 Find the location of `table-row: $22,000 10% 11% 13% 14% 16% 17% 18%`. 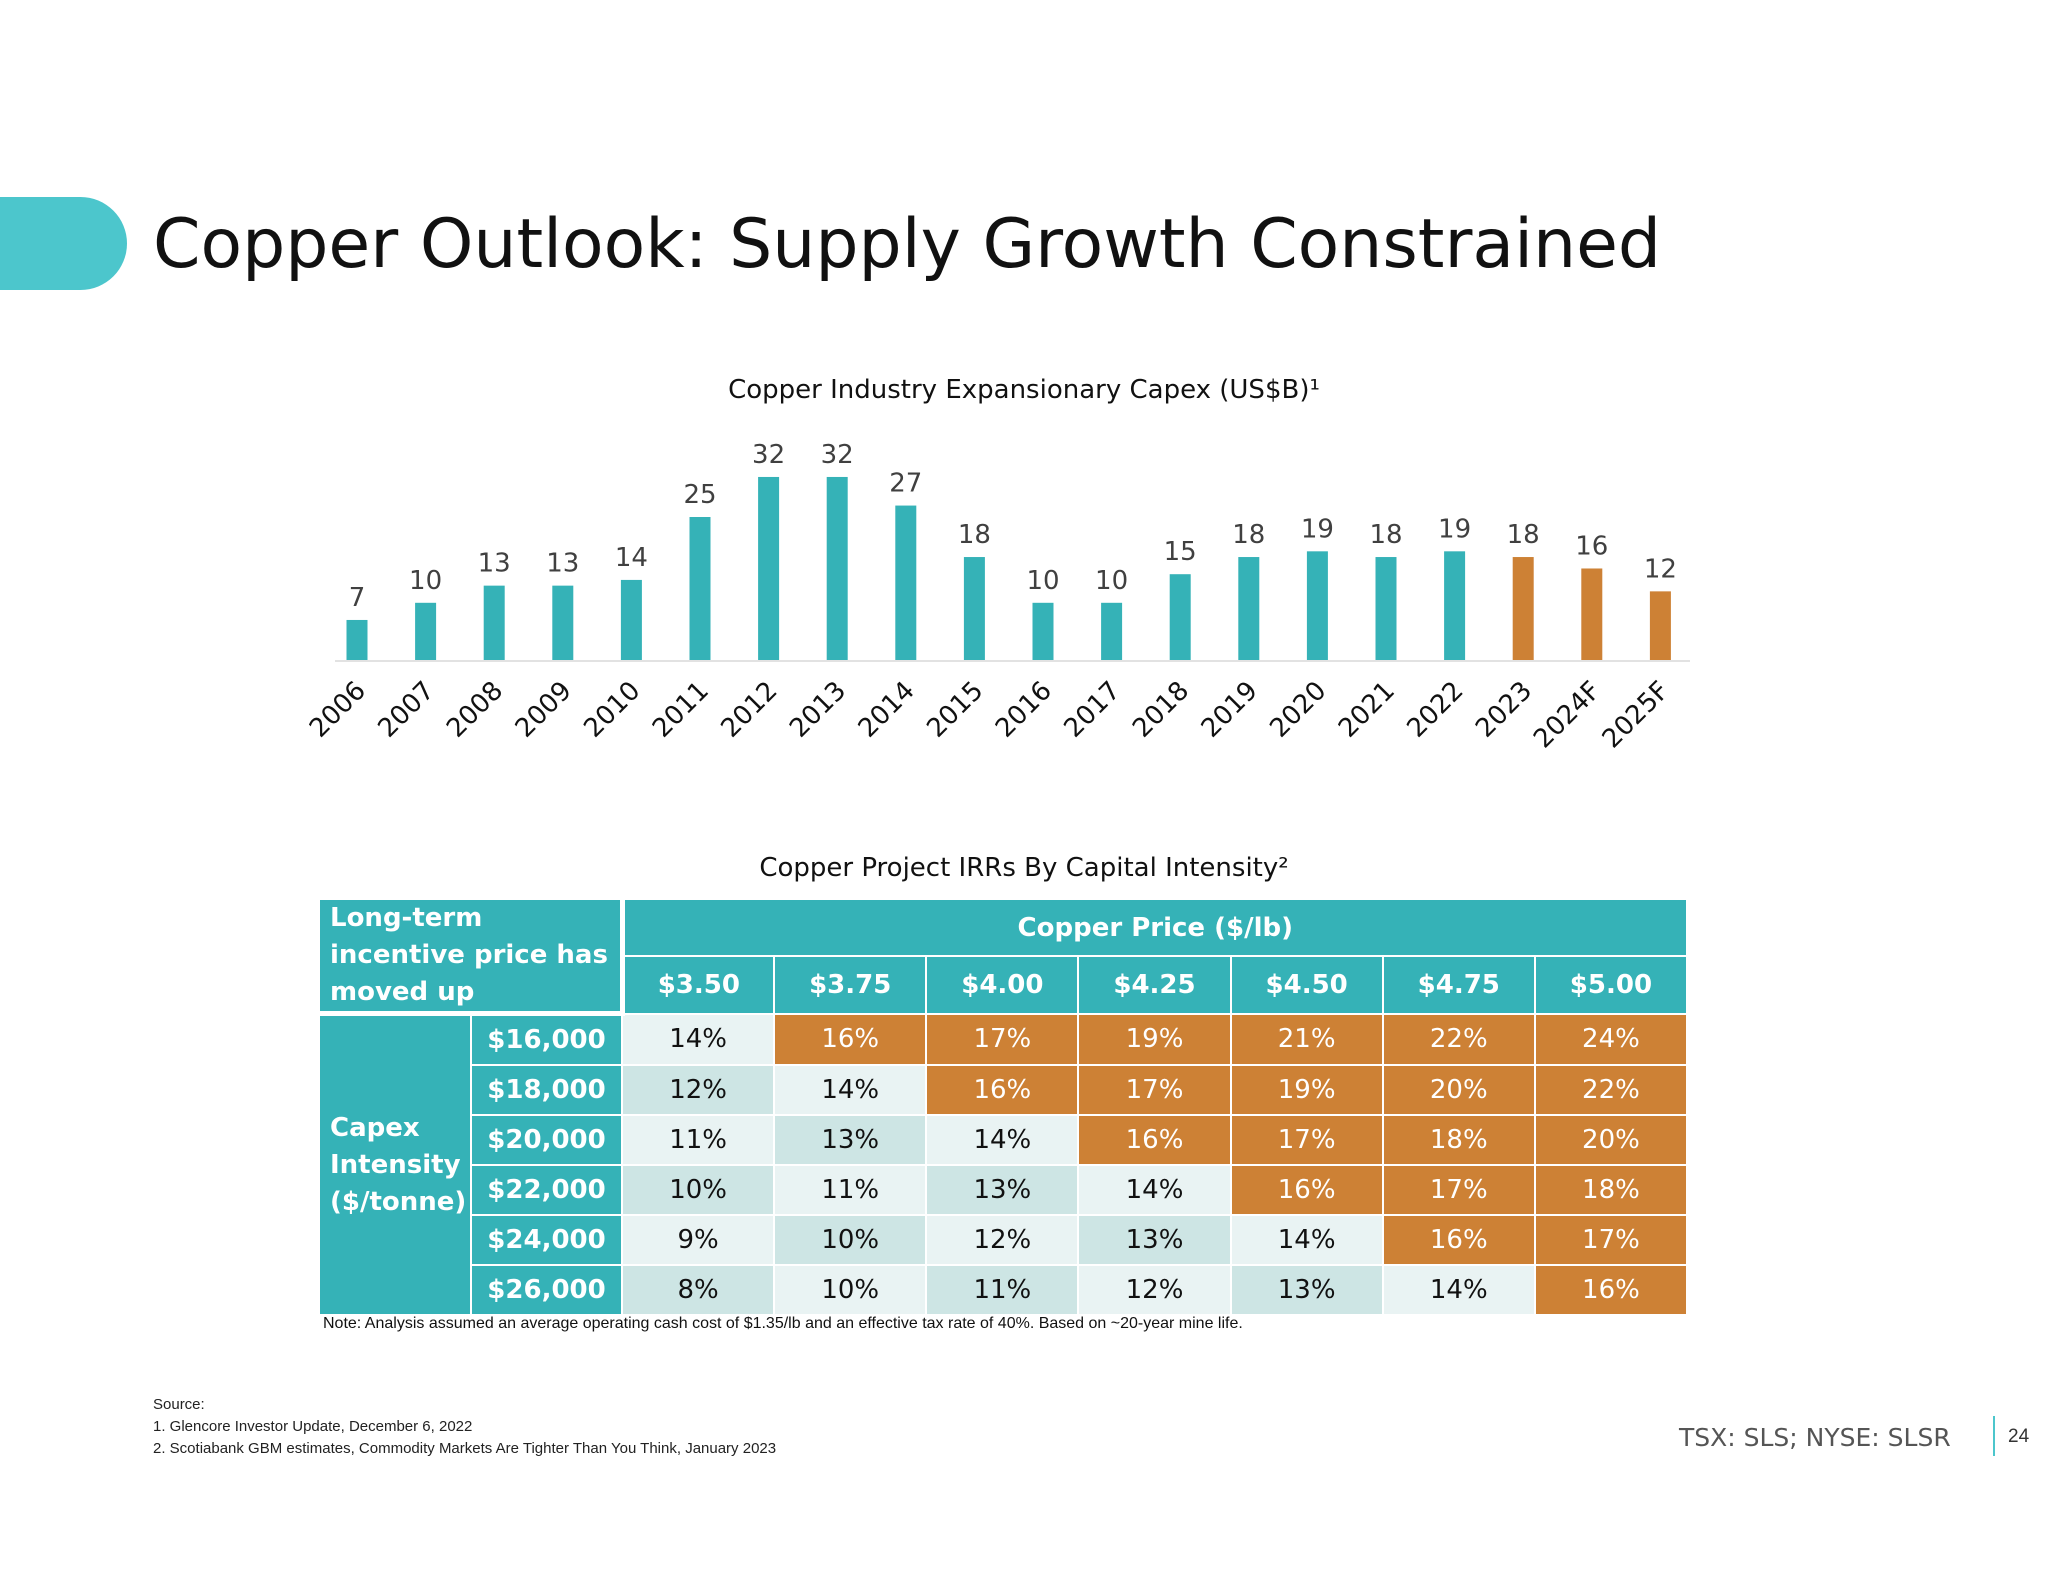

table-row: $22,000 10% 11% 13% 14% 16% 17% 18% is located at coordinates (1004, 1190).